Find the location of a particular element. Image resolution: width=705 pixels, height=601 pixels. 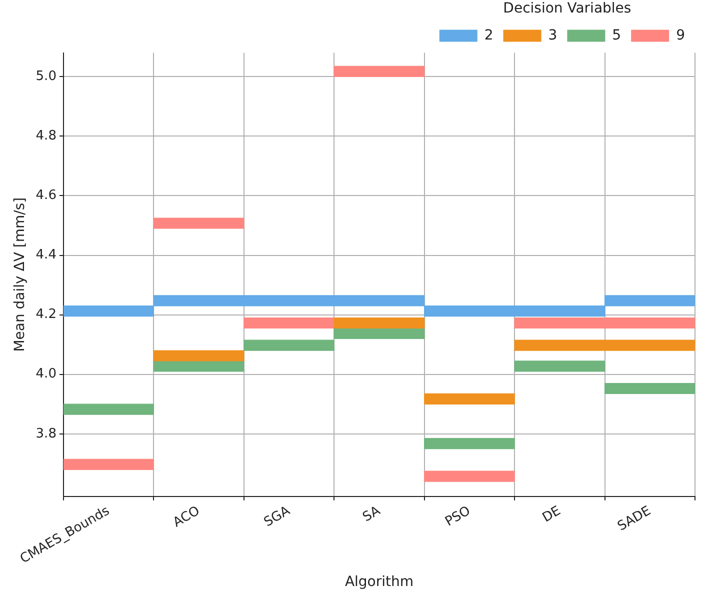

legend-title: Decision Variables is located at coordinates (567, 8).